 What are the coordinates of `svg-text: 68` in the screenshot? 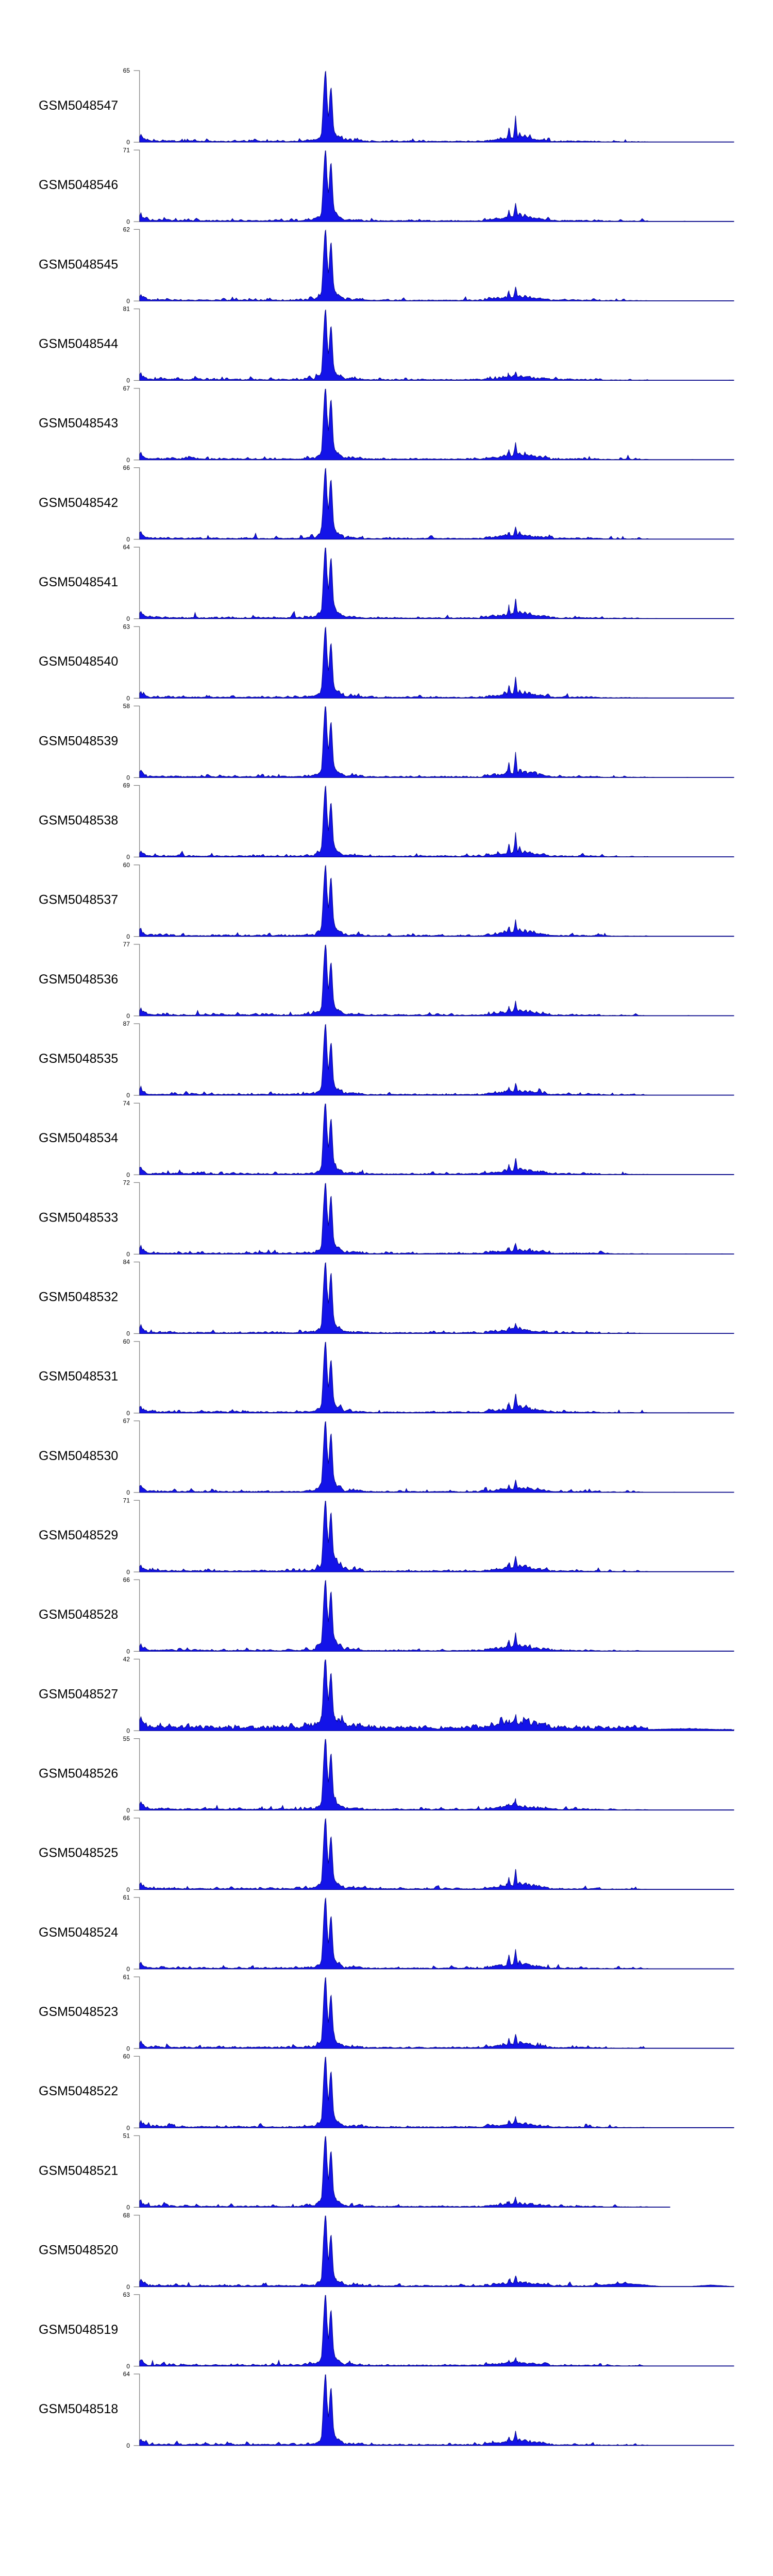 It's located at (126, 2215).